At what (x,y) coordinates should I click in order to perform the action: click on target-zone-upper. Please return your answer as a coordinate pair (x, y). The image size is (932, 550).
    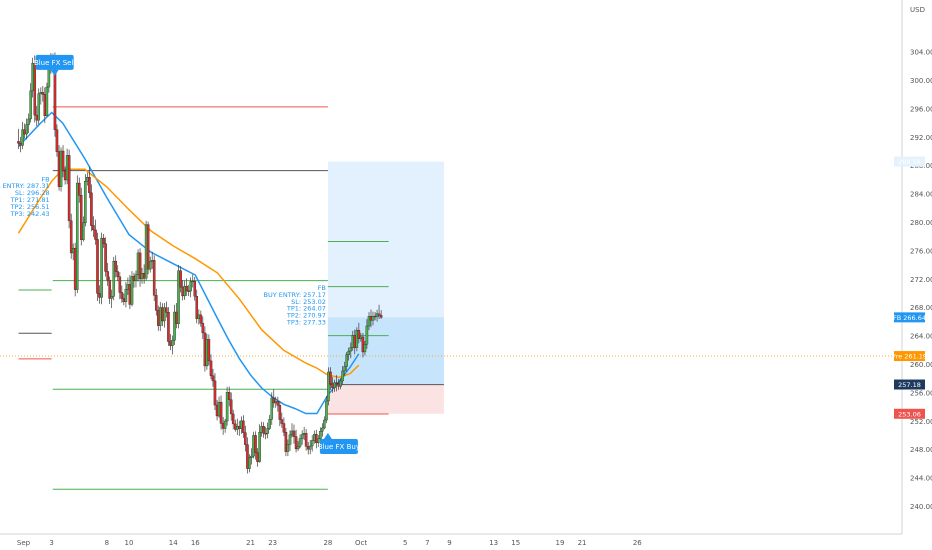
    Looking at the image, I should click on (385, 239).